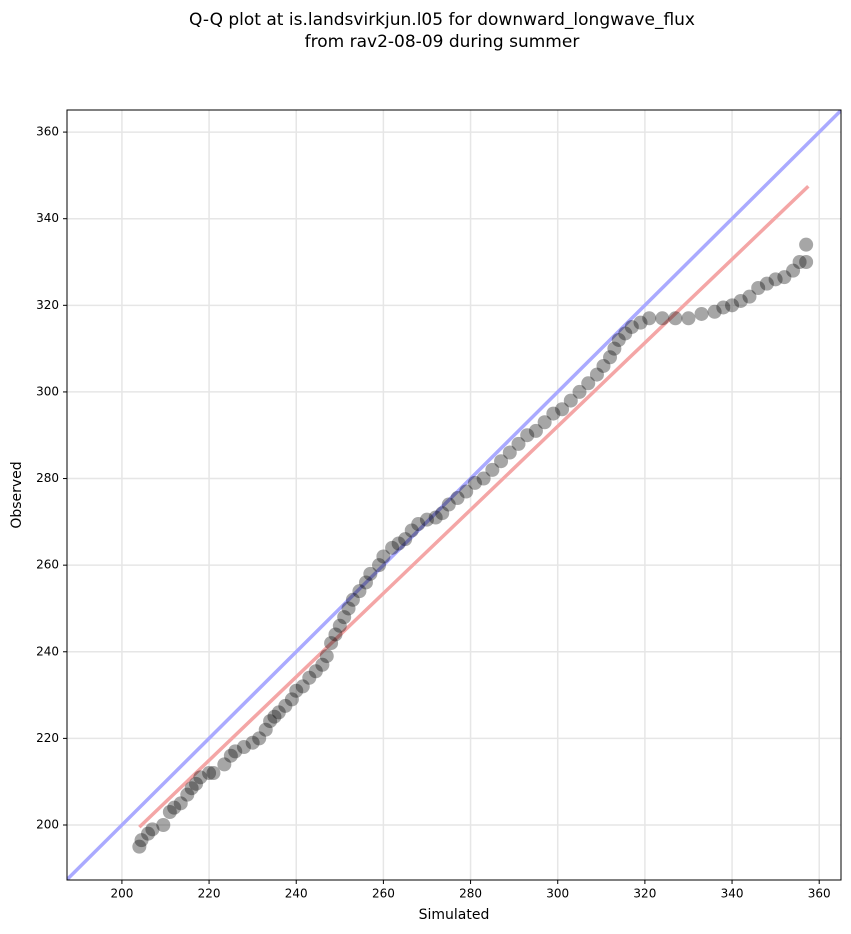  Describe the element at coordinates (47, 305) in the screenshot. I see `y-tick-label: 320` at that location.